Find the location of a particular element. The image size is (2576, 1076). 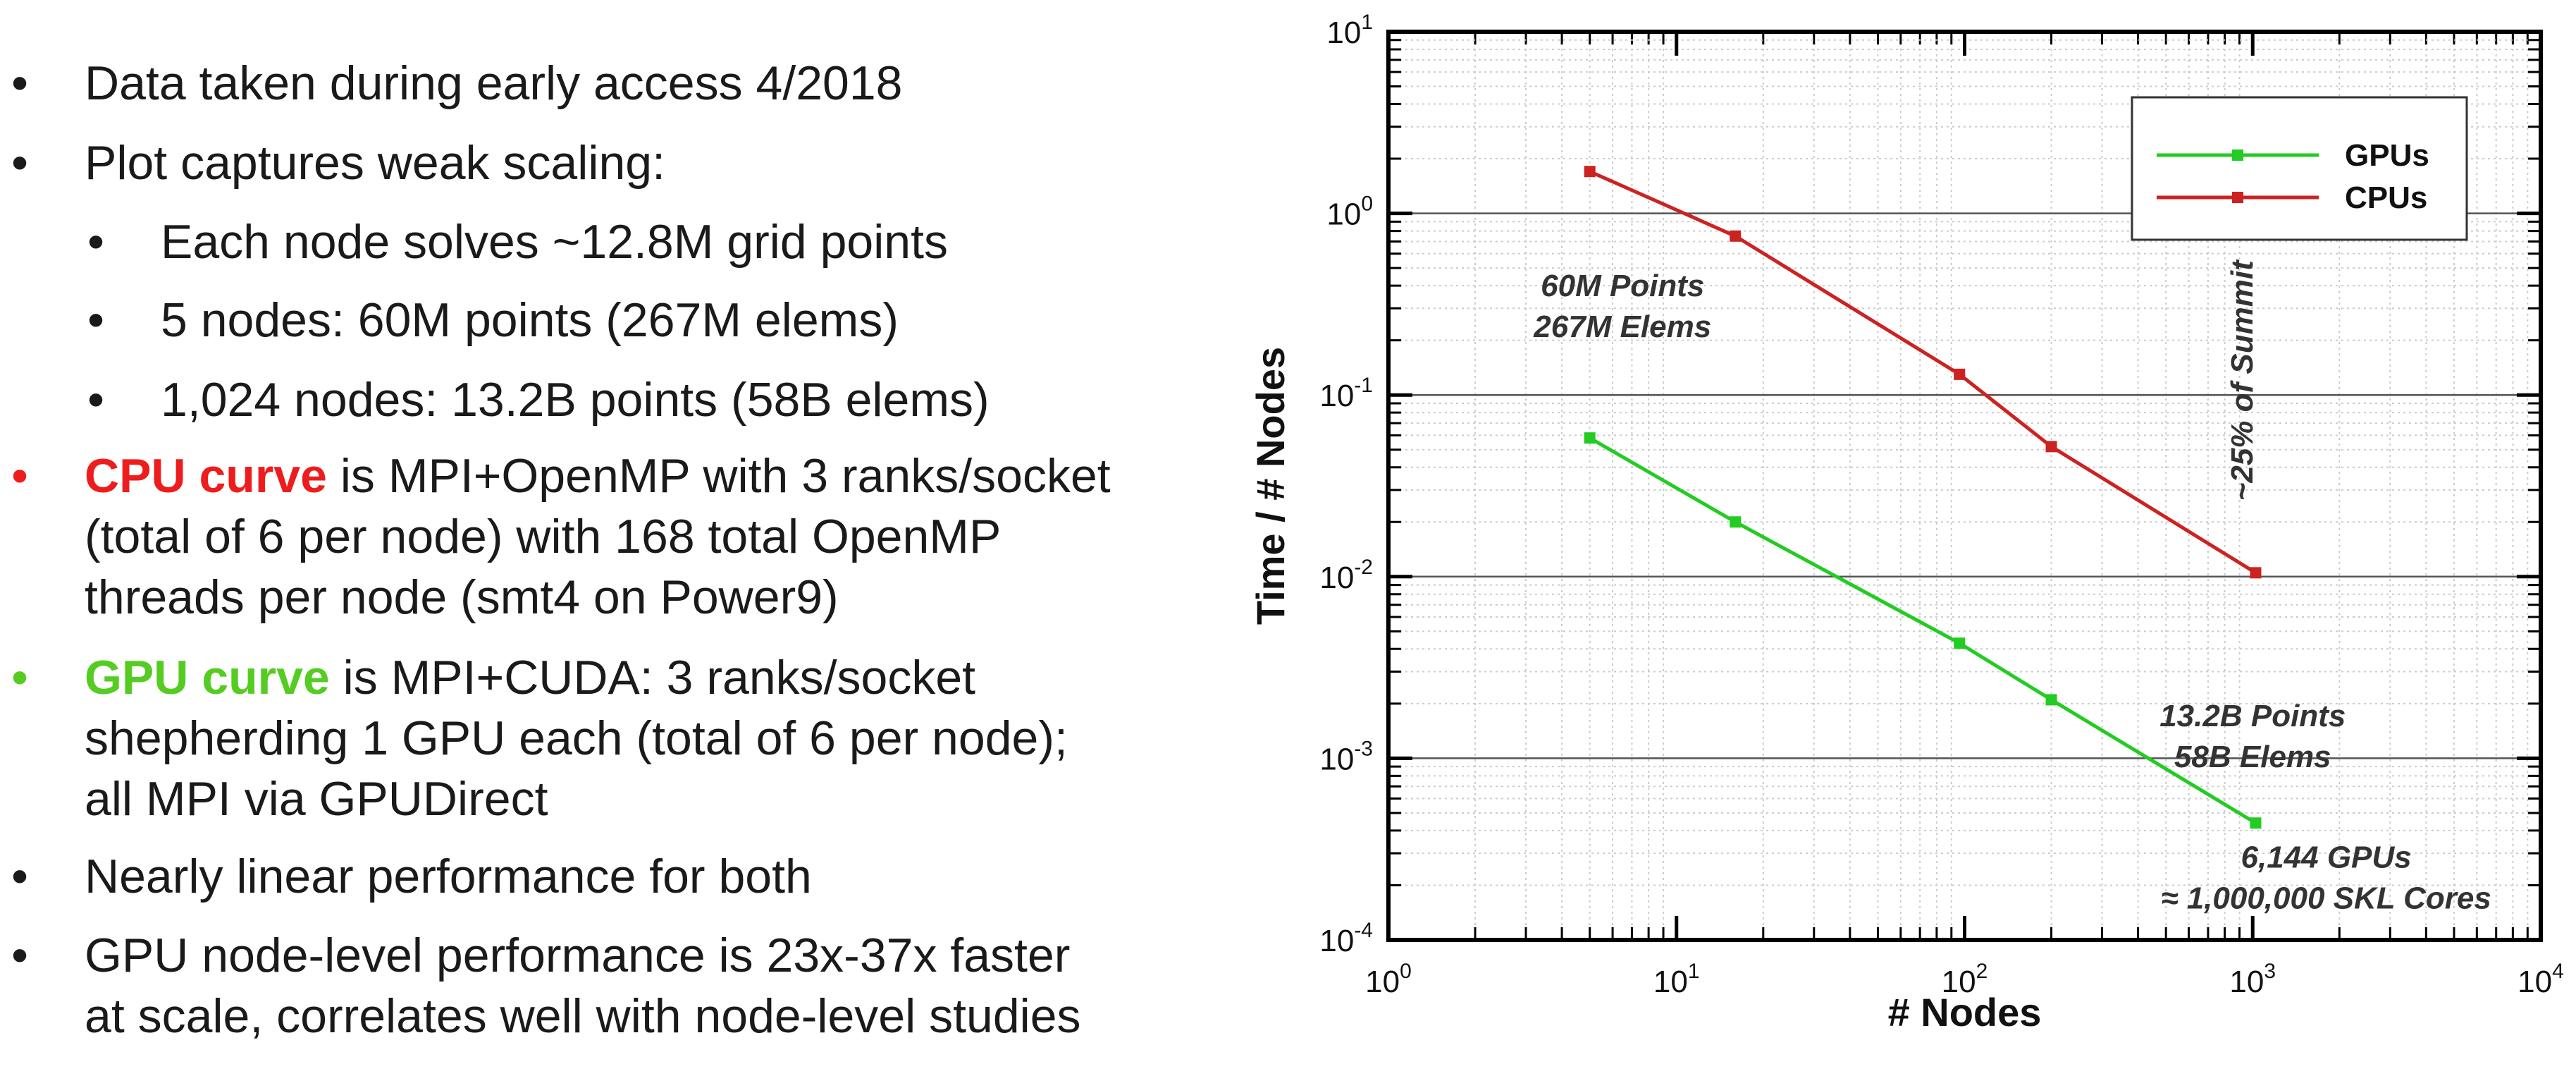

annotation: 6,144 GPUs ≈ 1,000,000 SKL Cores is located at coordinates (2326, 877).